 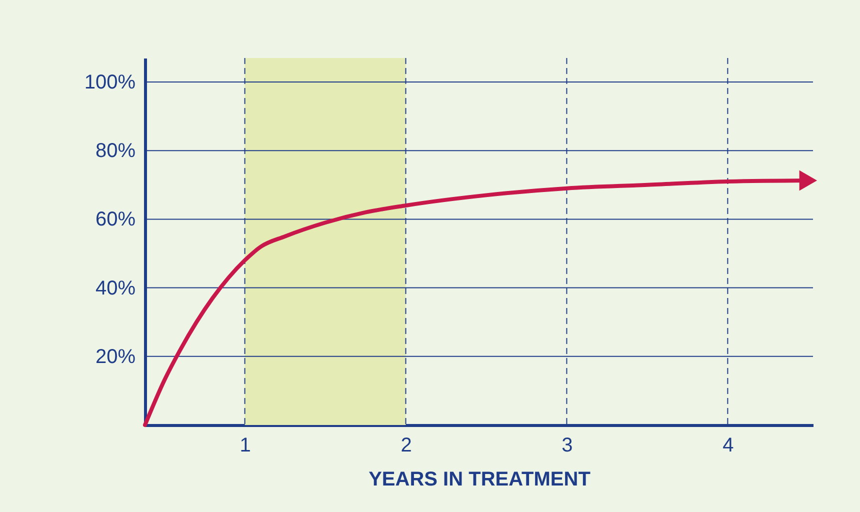 I want to click on y-tick-label: 80%, so click(x=115, y=151).